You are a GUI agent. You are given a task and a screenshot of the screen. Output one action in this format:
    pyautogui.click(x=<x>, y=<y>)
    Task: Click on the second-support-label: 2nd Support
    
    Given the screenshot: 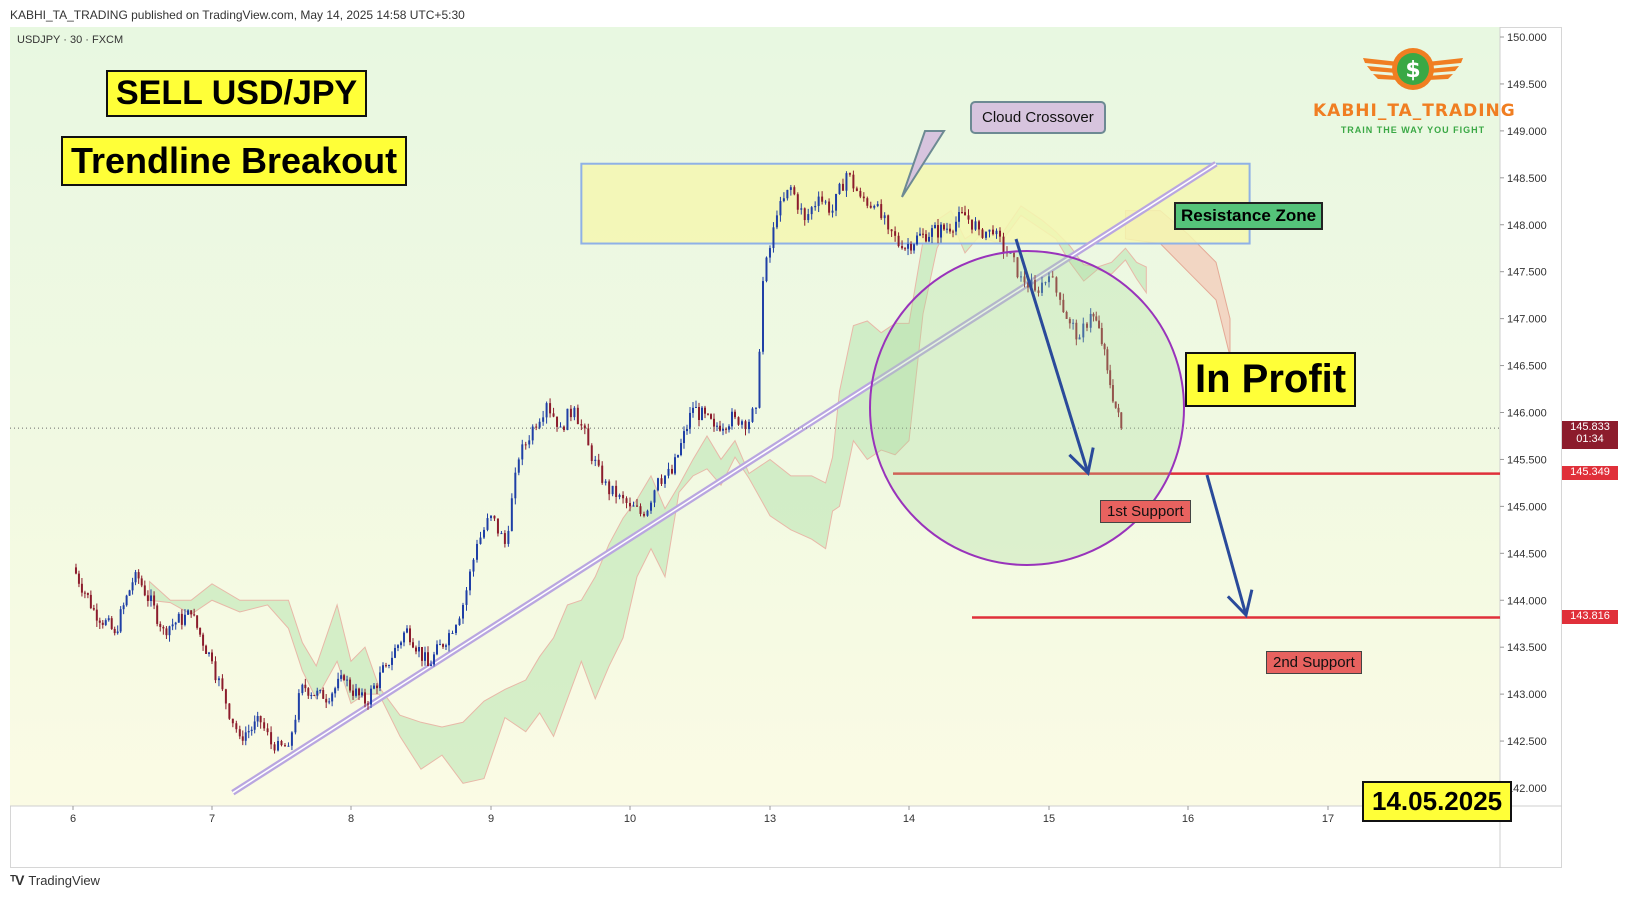 What is the action you would take?
    pyautogui.click(x=1314, y=662)
    